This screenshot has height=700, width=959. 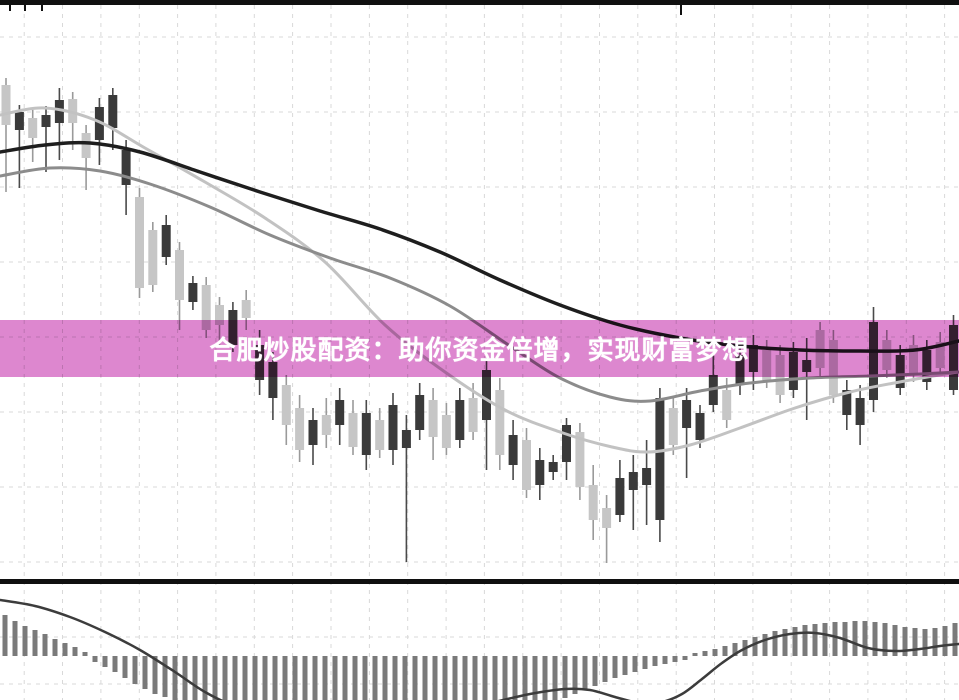 What do you see at coordinates (479, 7) in the screenshot?
I see `top-axis` at bounding box center [479, 7].